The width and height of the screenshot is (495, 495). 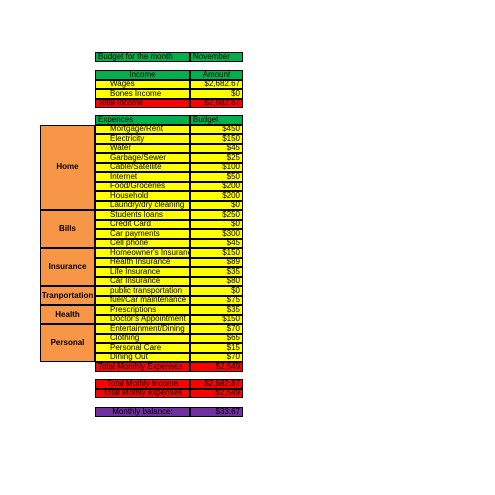 What do you see at coordinates (142, 319) in the screenshot?
I see `expense-row-label: Doctor's Appointment` at bounding box center [142, 319].